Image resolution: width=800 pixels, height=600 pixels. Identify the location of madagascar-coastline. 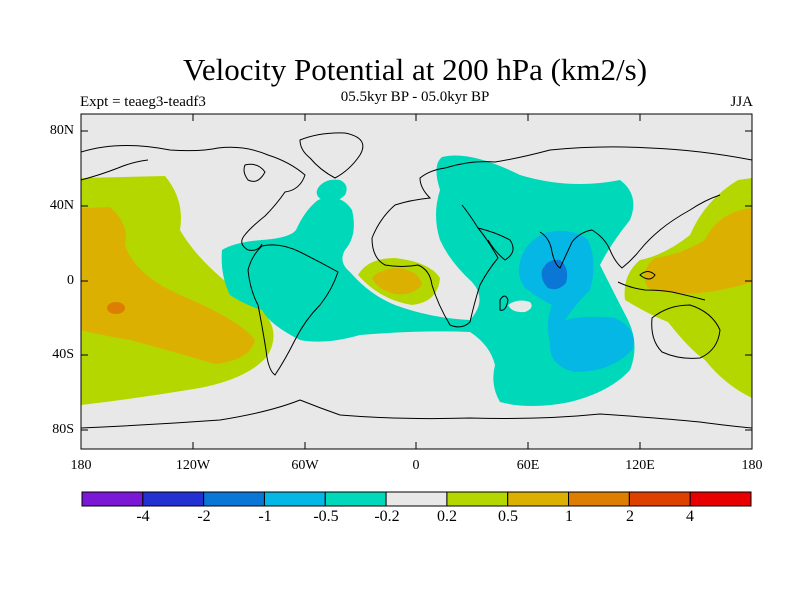
(504, 303).